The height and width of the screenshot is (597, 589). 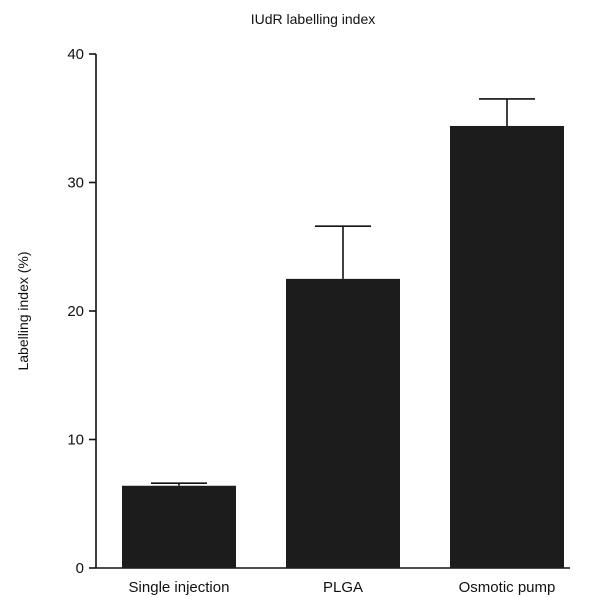 I want to click on x-category-label-1: PLGA, so click(x=343, y=587).